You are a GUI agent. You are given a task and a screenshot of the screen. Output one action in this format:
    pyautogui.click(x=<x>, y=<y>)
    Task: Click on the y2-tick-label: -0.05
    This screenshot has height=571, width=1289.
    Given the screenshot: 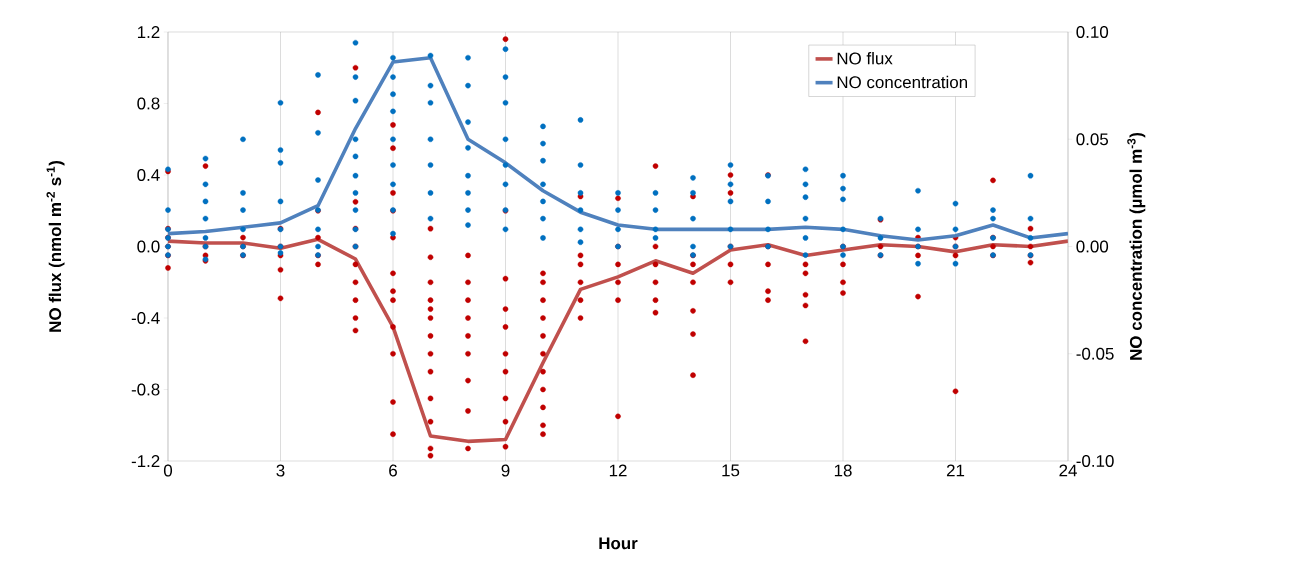 What is the action you would take?
    pyautogui.click(x=1095, y=353)
    